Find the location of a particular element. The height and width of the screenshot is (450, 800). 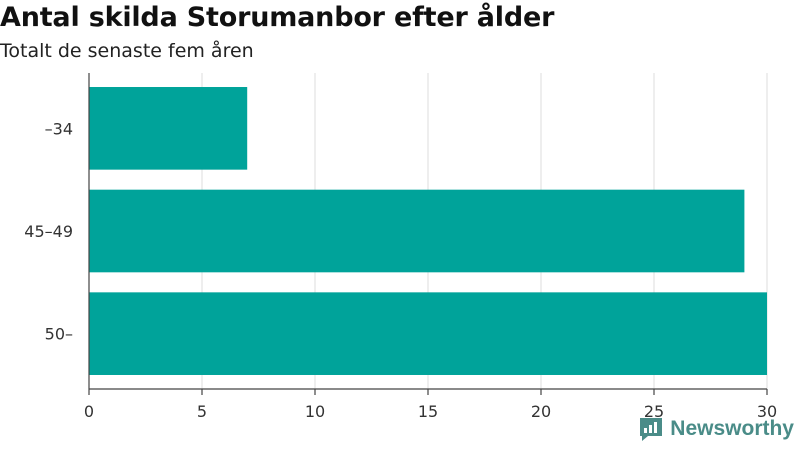

brand-logo: Newsworthy is located at coordinates (716, 429).